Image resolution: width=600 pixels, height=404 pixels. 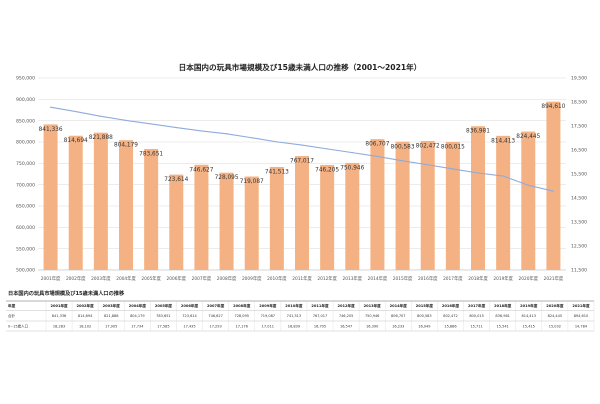 What do you see at coordinates (377, 145) in the screenshot?
I see `bar-value-label: 806,707` at bounding box center [377, 145].